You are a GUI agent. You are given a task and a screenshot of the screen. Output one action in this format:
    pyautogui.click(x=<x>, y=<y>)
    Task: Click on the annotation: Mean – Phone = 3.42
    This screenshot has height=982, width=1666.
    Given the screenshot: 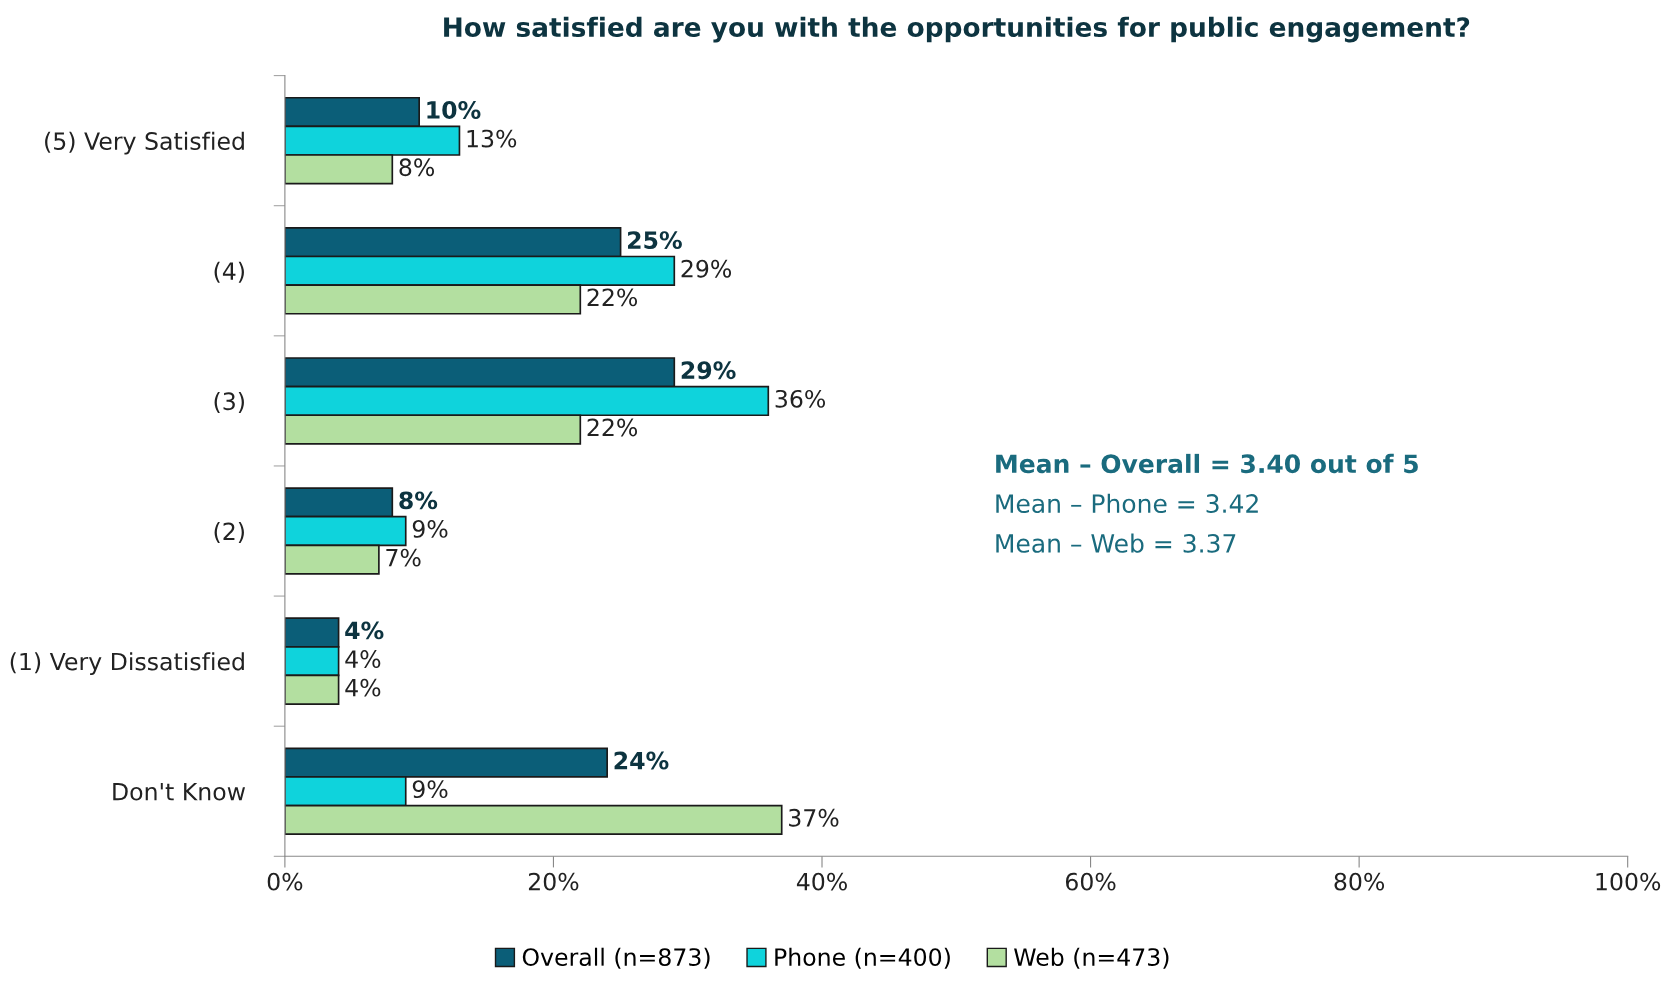 What is the action you would take?
    pyautogui.click(x=1127, y=503)
    